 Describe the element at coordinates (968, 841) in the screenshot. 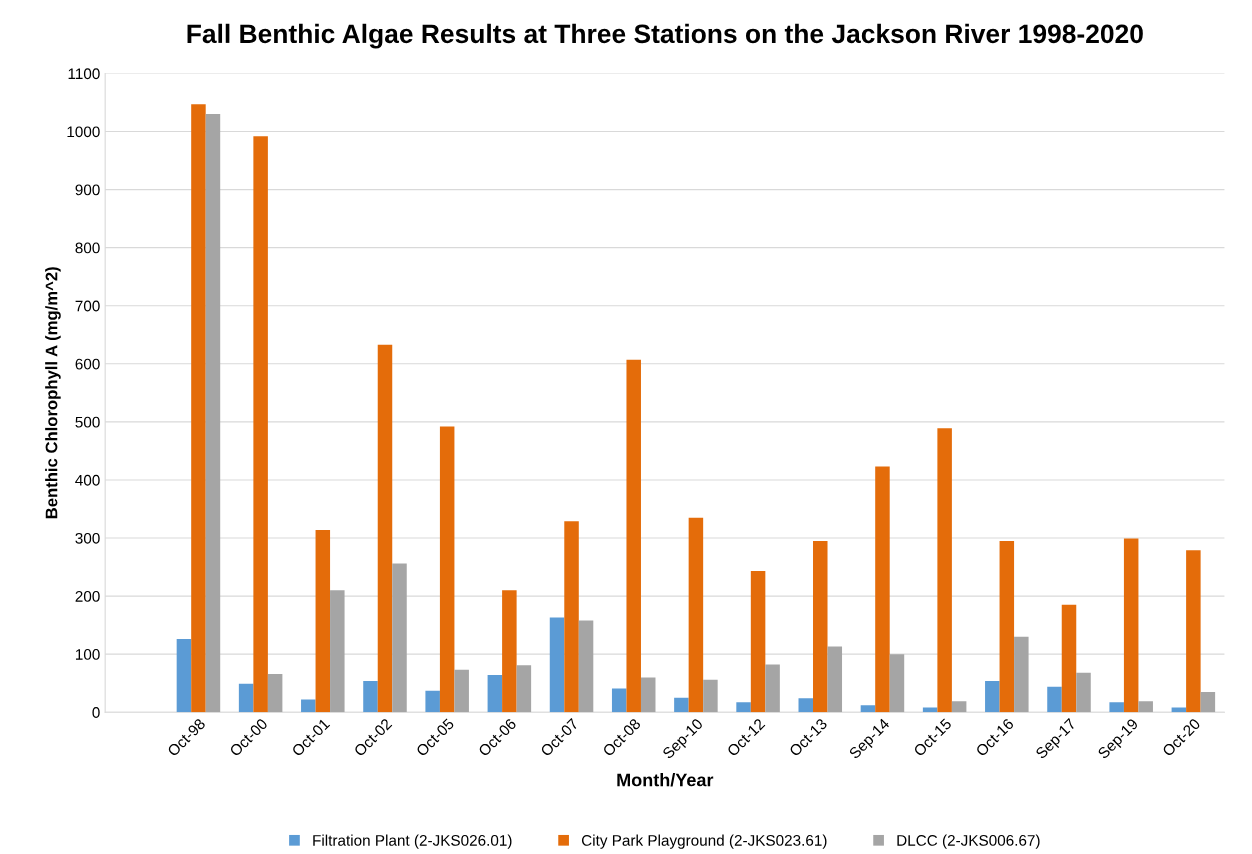

I see `legend-label: DLCC (2-JKS006.67)` at that location.